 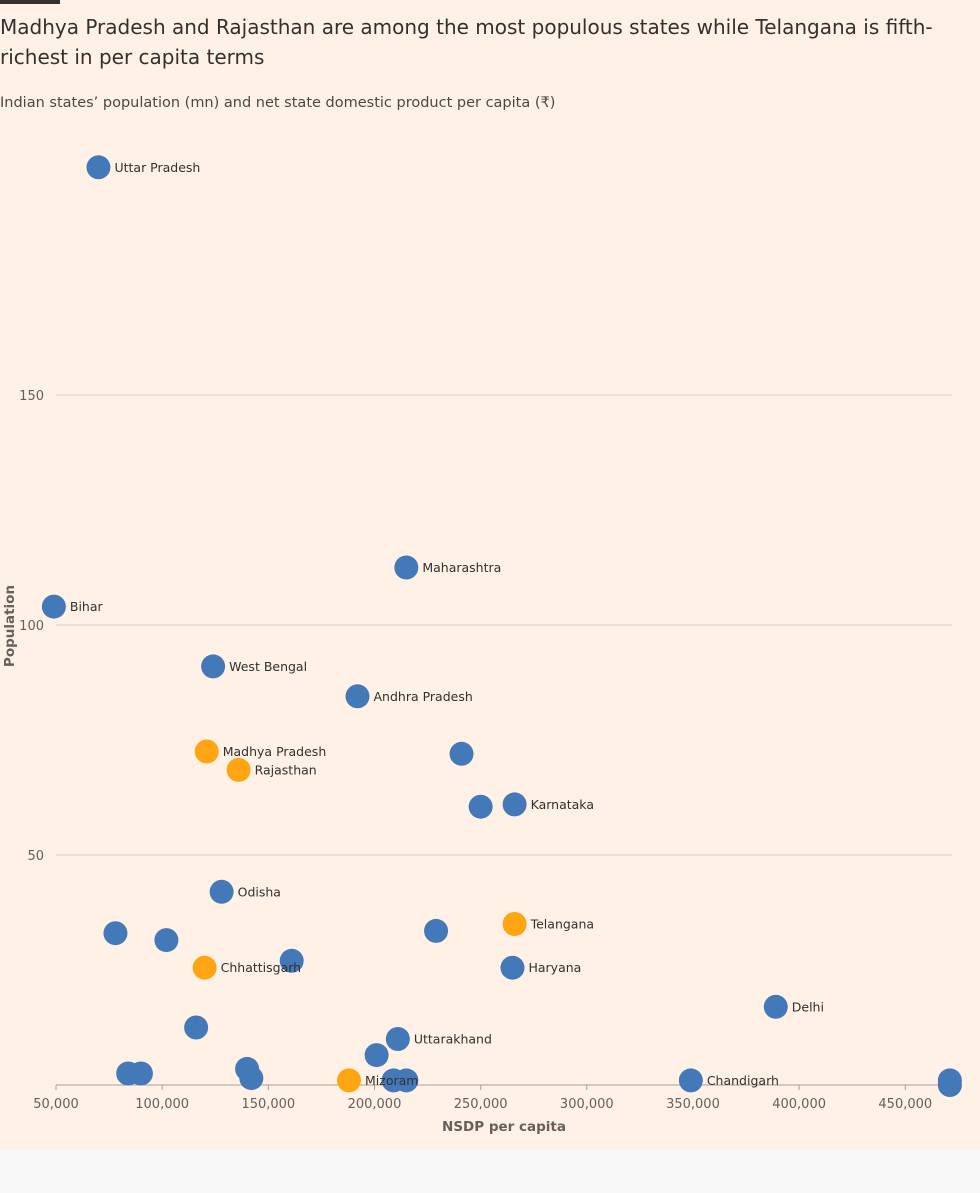 I want to click on x-tick-label: 150,000, so click(x=268, y=1104).